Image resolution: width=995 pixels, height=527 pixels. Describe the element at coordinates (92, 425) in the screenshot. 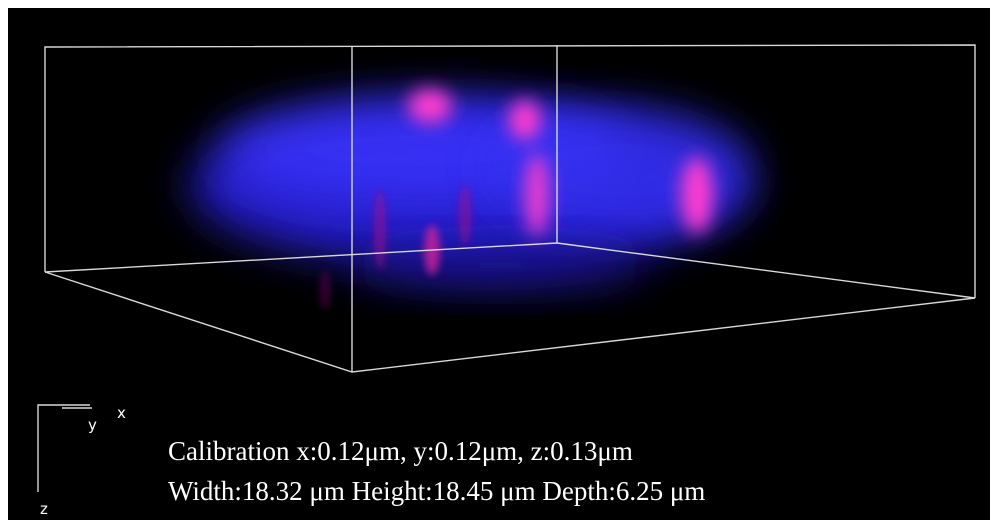

I see `axis-label: y` at that location.